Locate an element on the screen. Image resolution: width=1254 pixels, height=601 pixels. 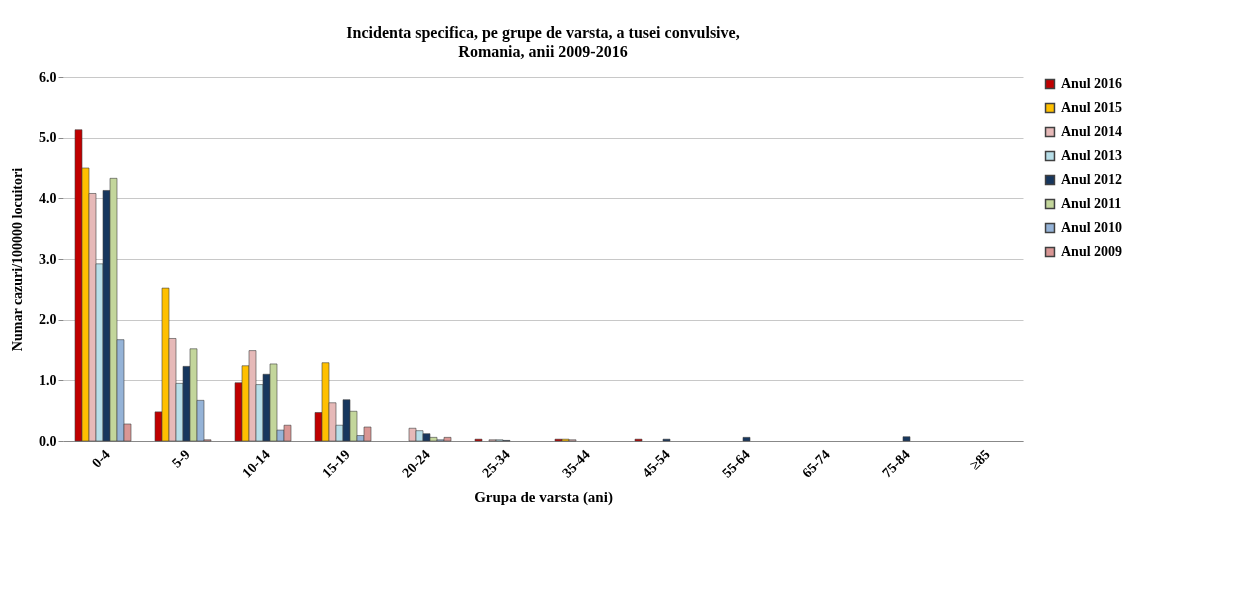
y-tick-label: 3.0 is located at coordinates (48, 259).